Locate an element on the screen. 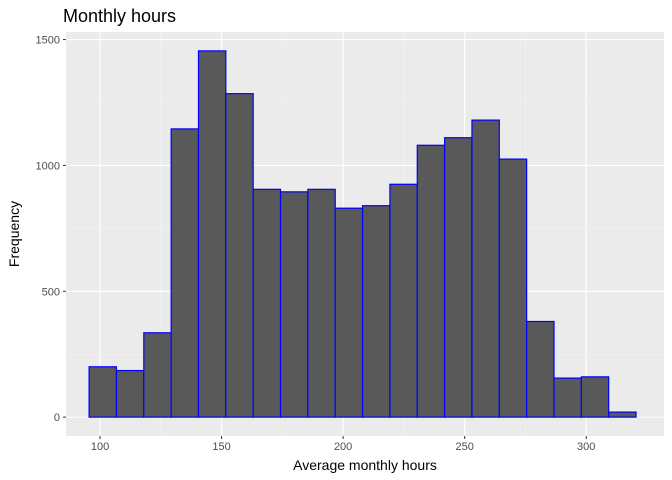 The width and height of the screenshot is (672, 480). y-tick-label: 1500 is located at coordinates (48, 41).